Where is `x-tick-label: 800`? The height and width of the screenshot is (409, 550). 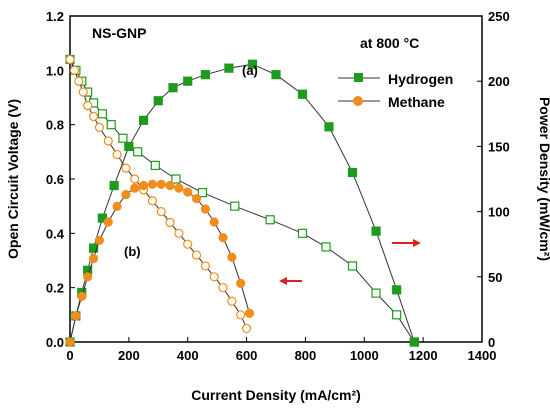
x-tick-label: 800 is located at coordinates (306, 355).